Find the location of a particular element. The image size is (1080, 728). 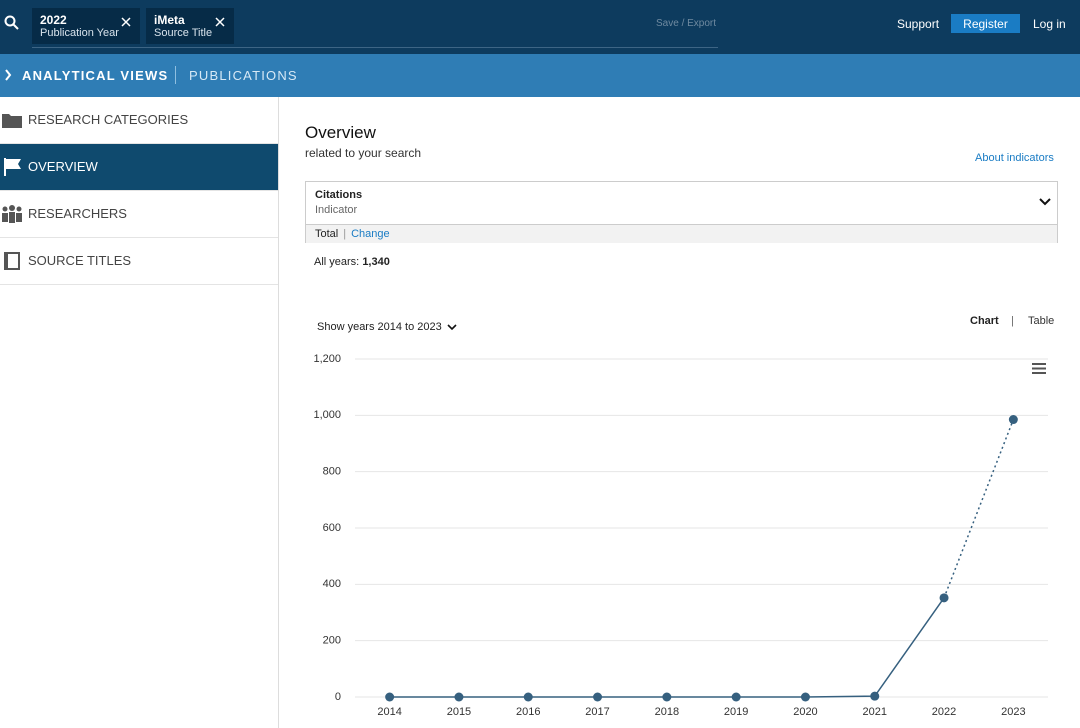

x-tick-label: 2018 is located at coordinates (667, 712).